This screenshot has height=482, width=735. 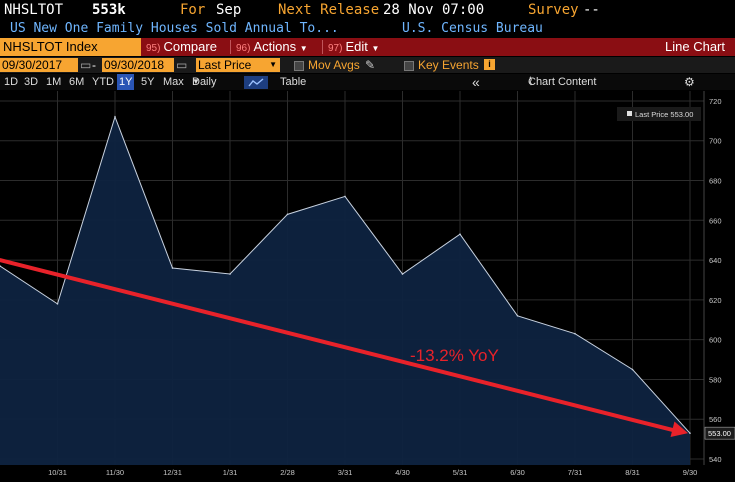 I want to click on security-field: NHSLTOT Index, so click(x=70, y=47).